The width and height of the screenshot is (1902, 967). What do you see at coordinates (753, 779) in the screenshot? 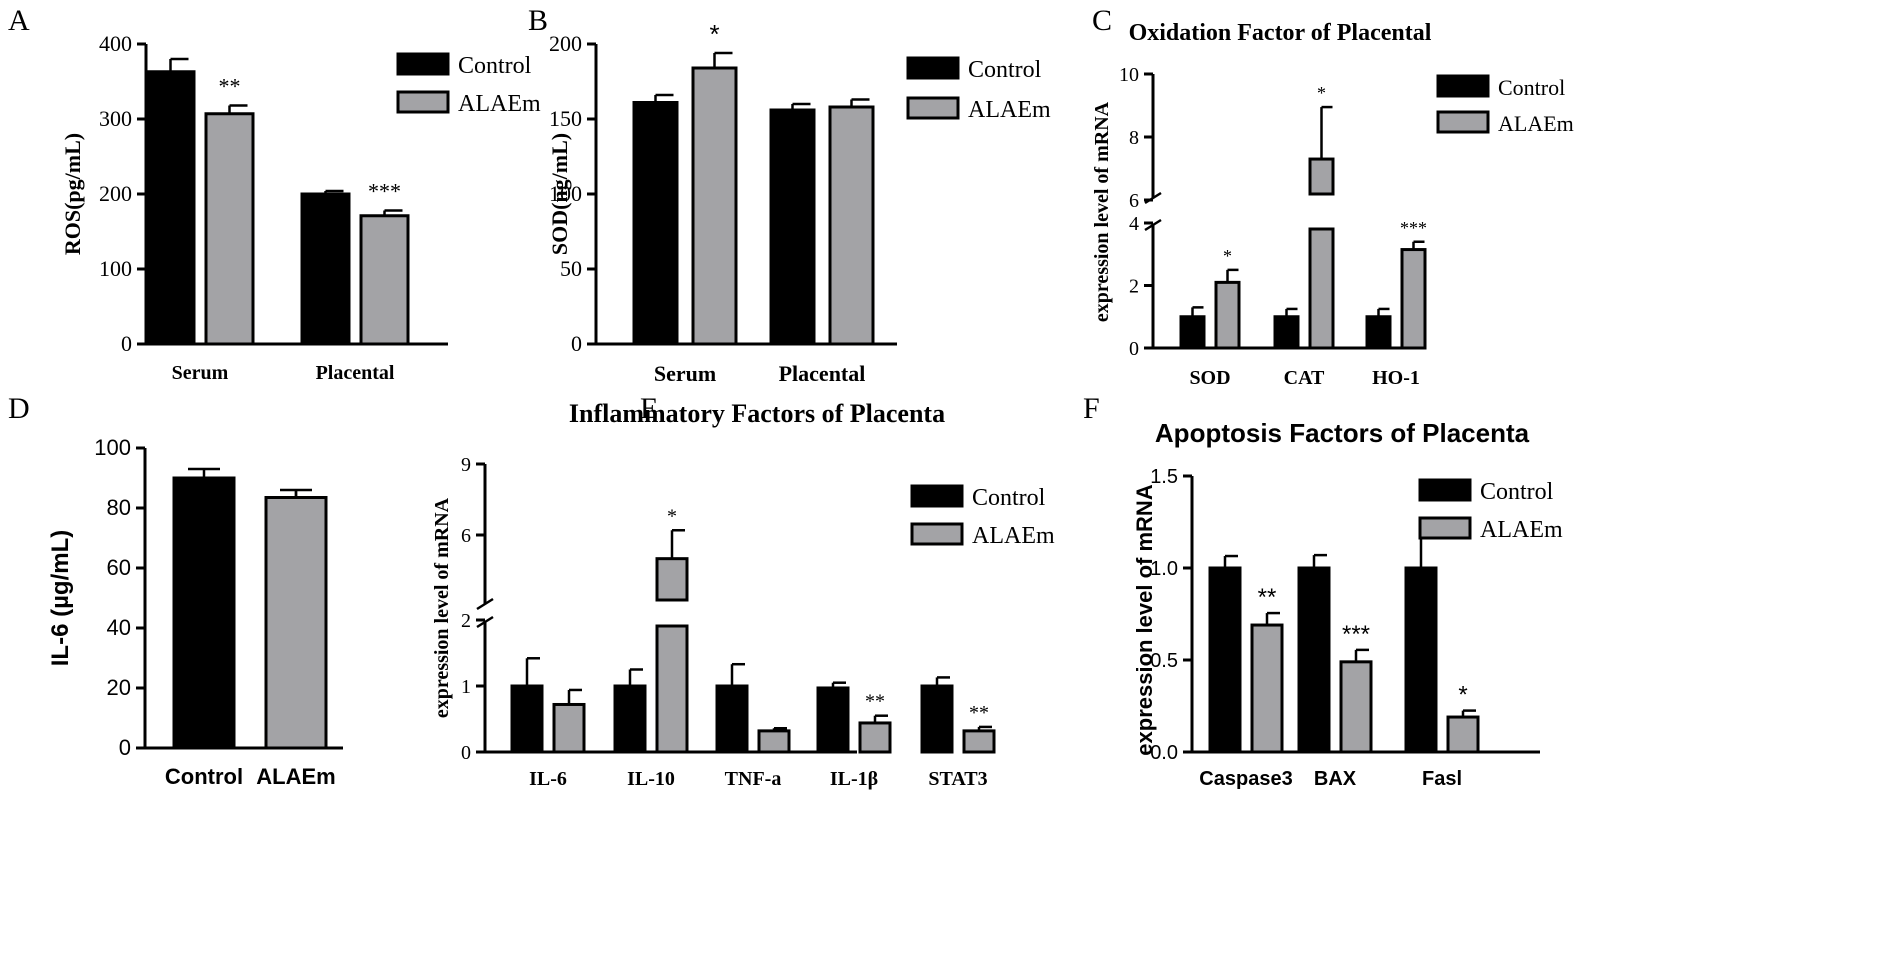
I see `x-tick-label: TNF-a` at bounding box center [753, 779].